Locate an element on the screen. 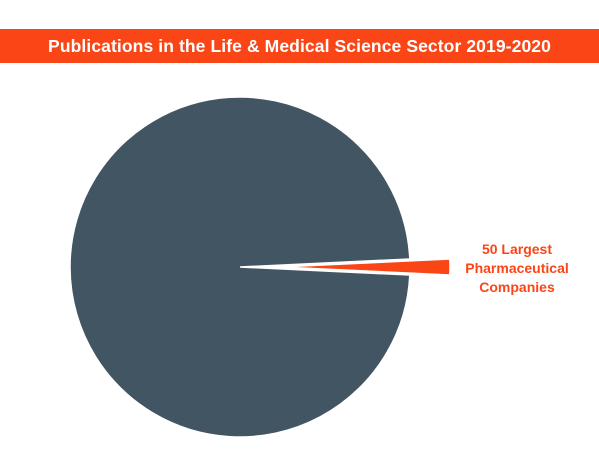 This screenshot has width=599, height=461. slice-label-pharma: 50 Largest Pharmaceutical Companies is located at coordinates (517, 268).